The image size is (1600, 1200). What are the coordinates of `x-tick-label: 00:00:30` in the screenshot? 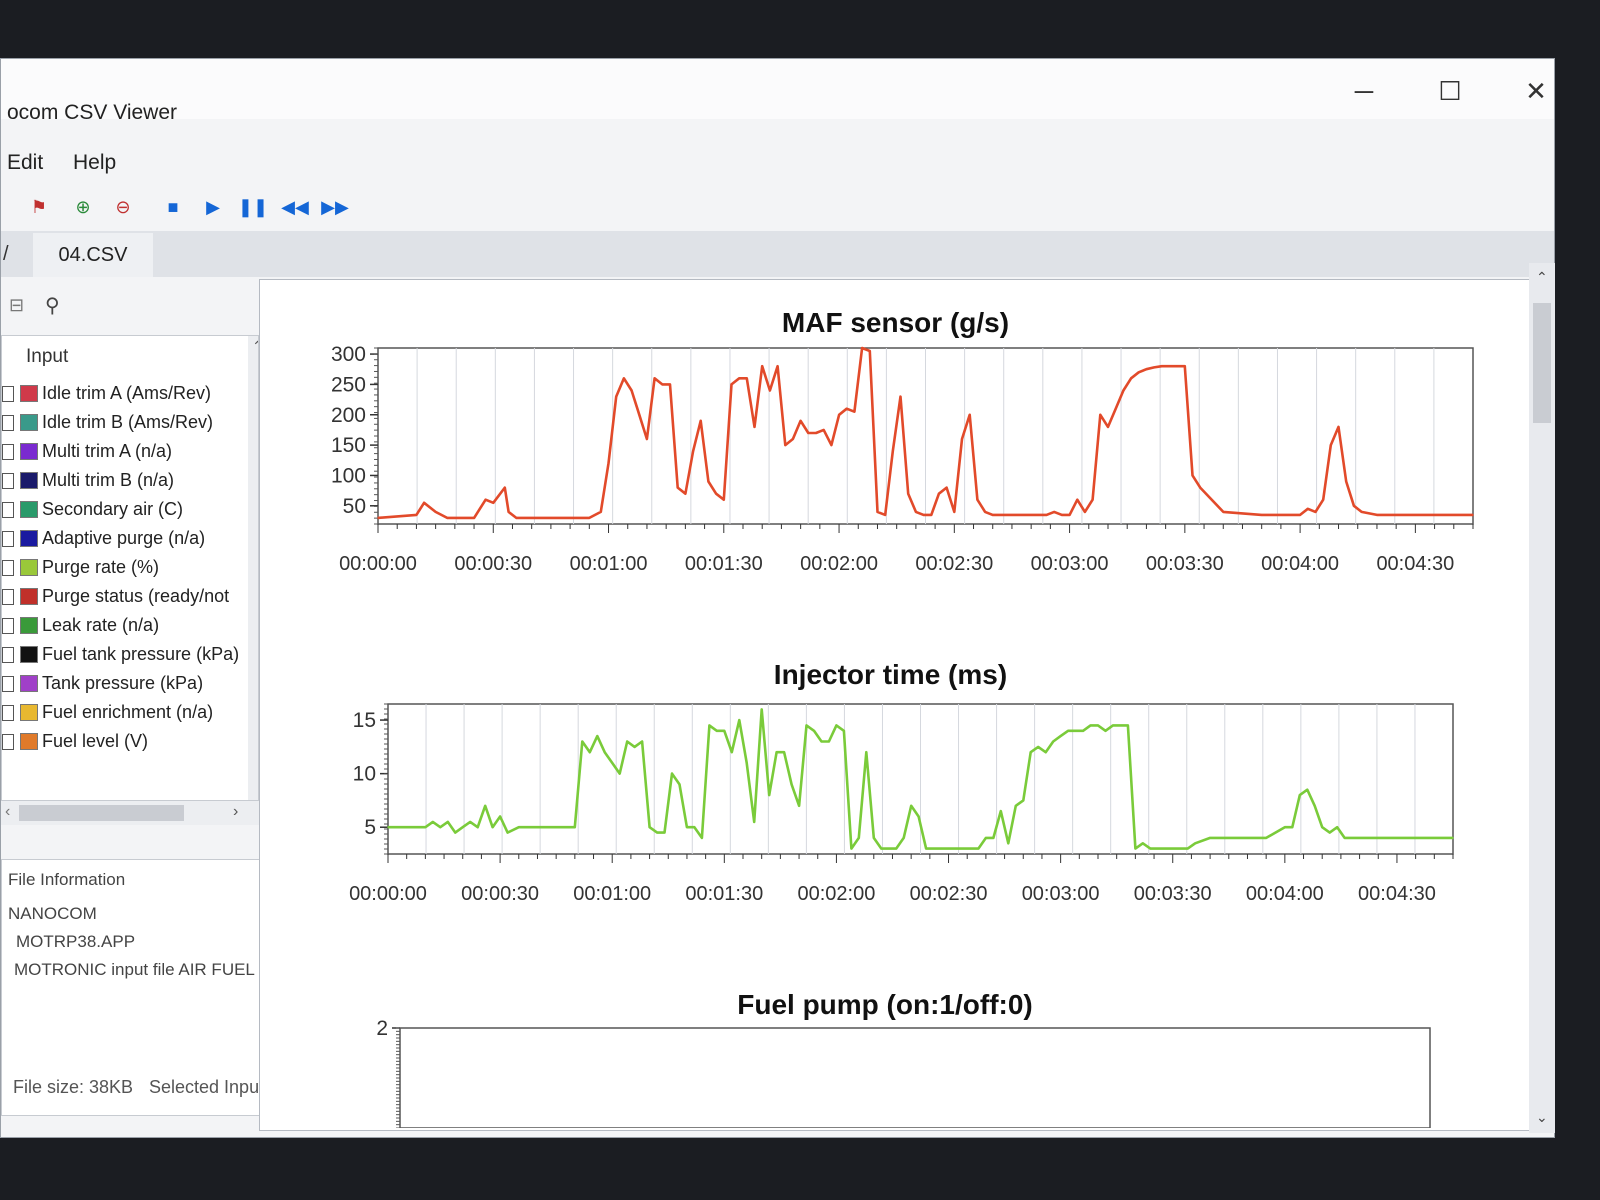 It's located at (493, 564).